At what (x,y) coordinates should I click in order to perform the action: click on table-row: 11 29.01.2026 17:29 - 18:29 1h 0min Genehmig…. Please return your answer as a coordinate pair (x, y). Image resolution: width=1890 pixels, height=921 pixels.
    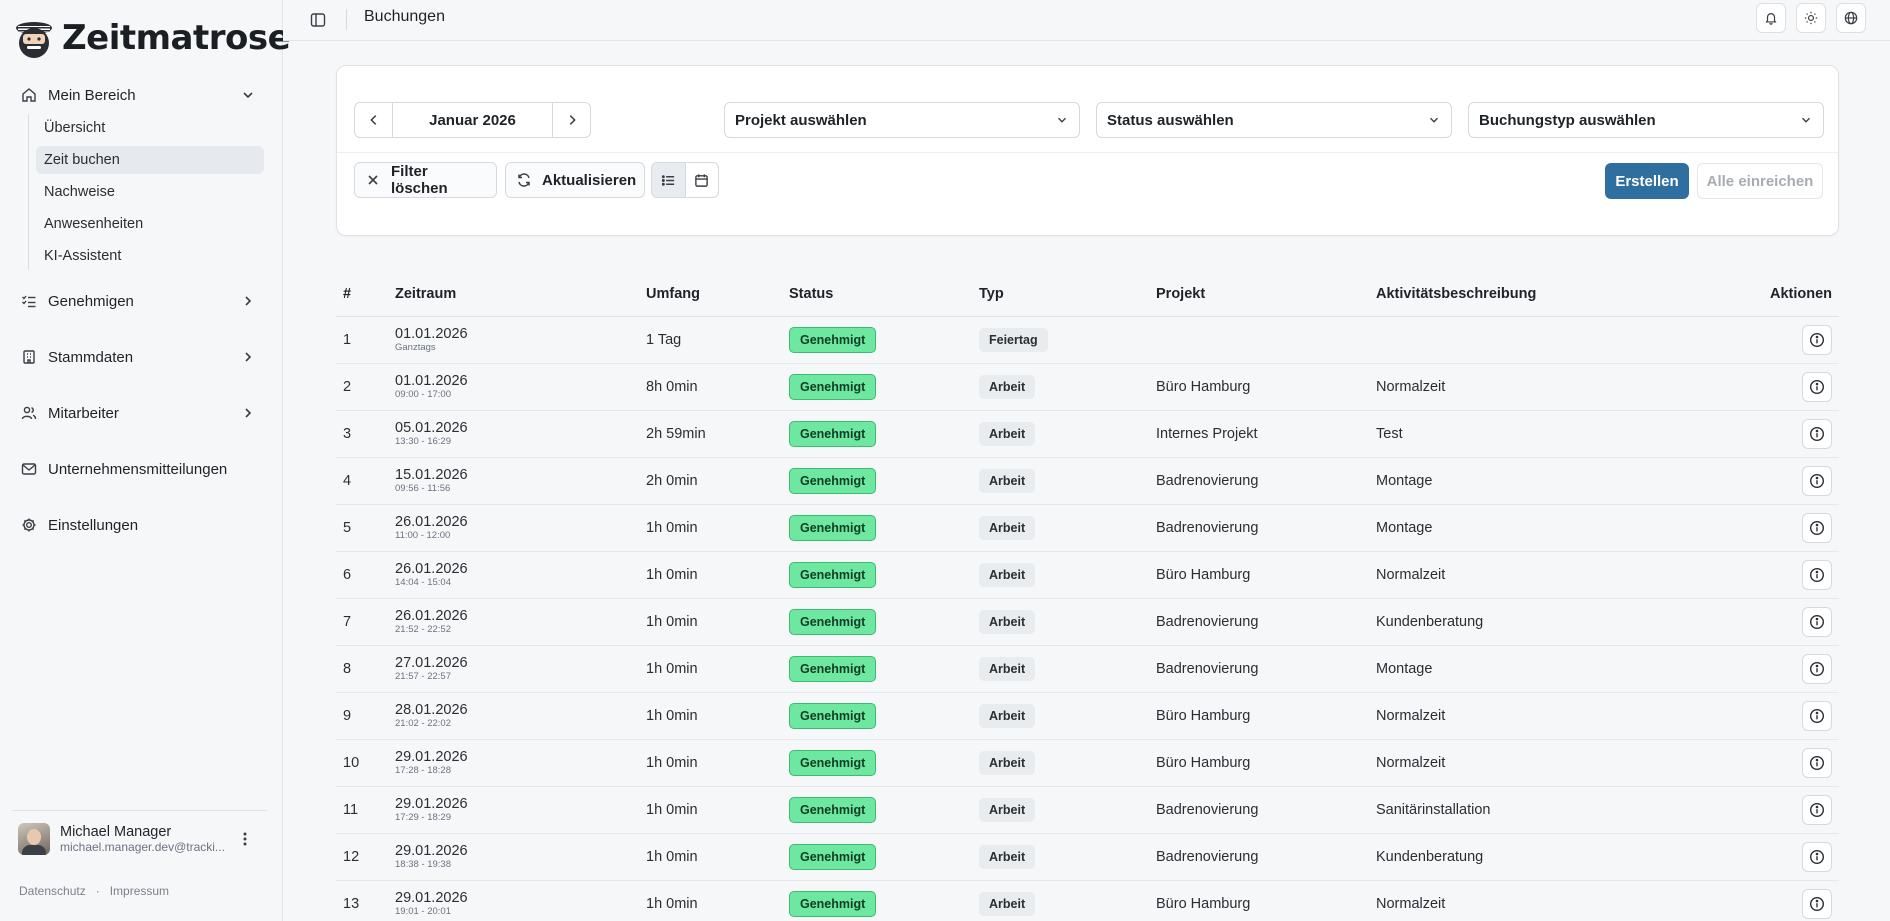
    Looking at the image, I should click on (1087, 810).